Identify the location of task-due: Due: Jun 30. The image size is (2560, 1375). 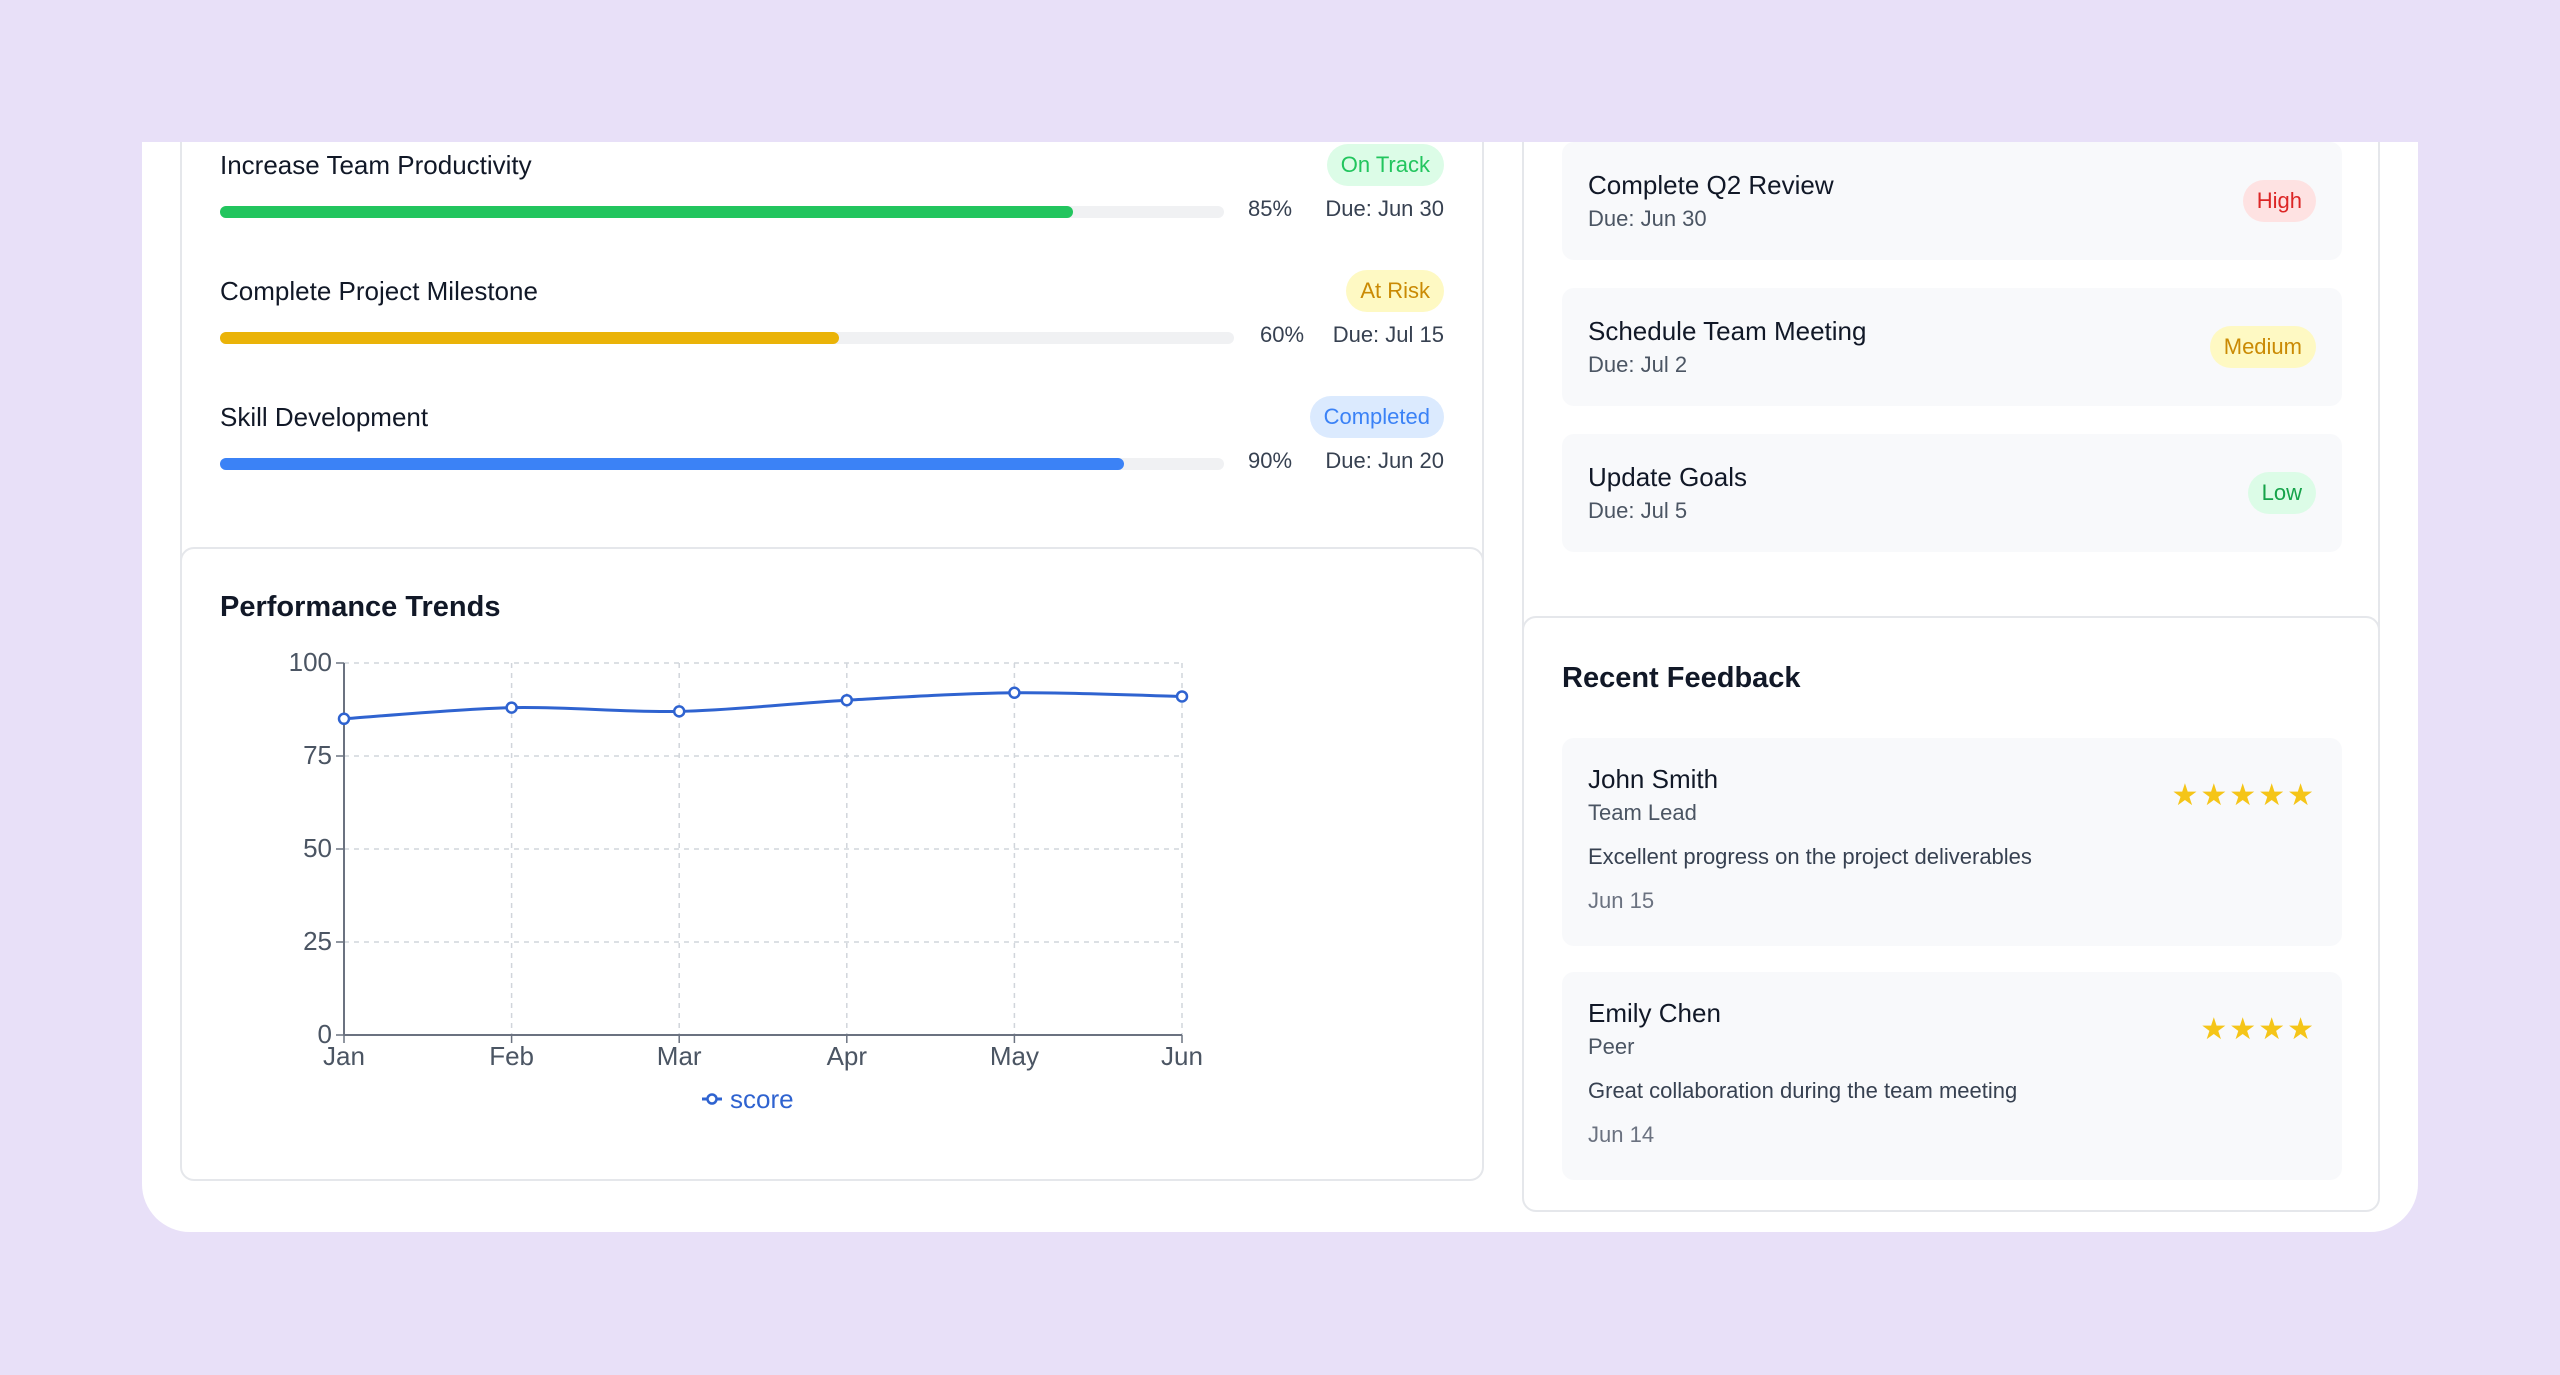
(1647, 218).